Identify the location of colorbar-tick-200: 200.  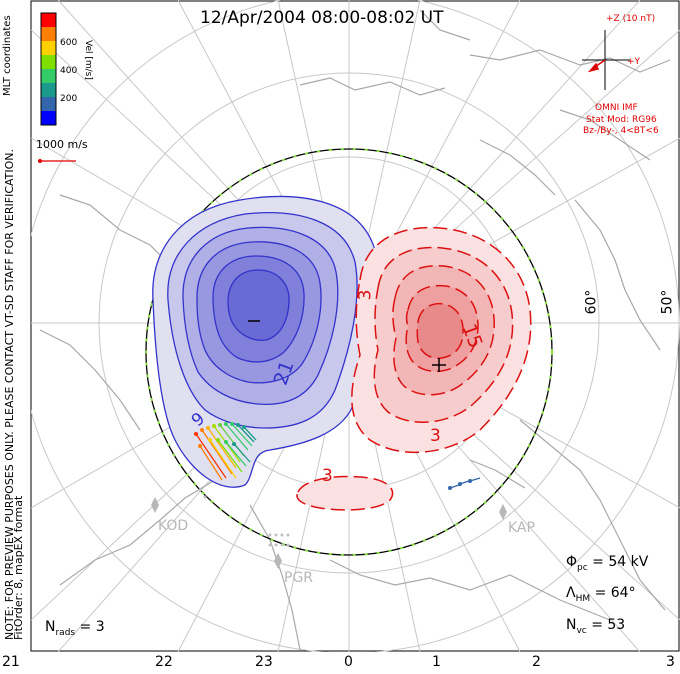
(69, 99).